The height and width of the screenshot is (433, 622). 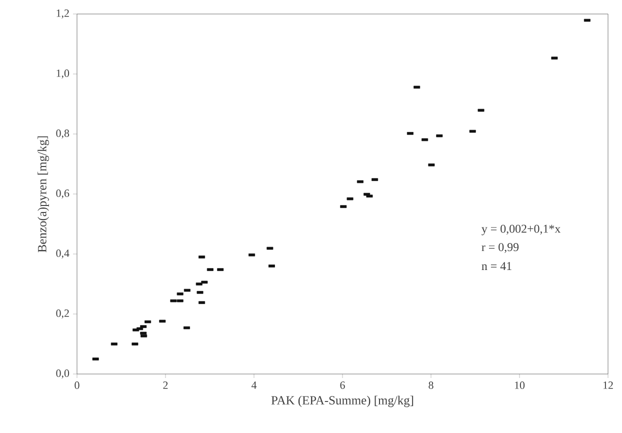 What do you see at coordinates (254, 385) in the screenshot?
I see `x-tick-label: 4` at bounding box center [254, 385].